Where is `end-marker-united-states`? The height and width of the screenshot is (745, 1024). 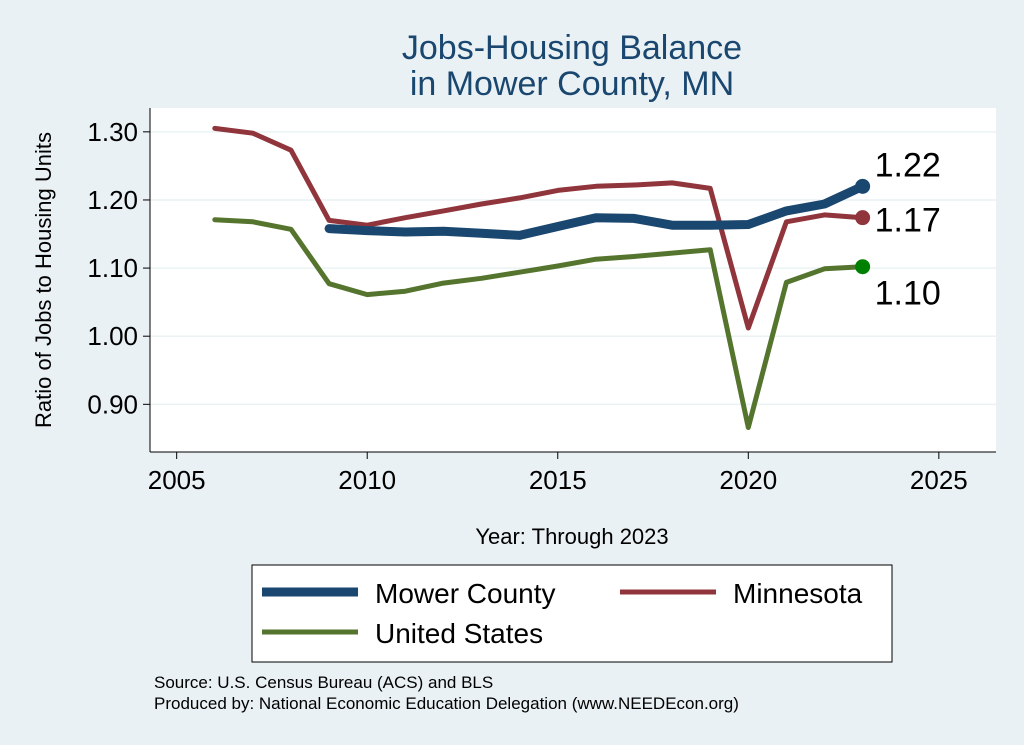
end-marker-united-states is located at coordinates (863, 267).